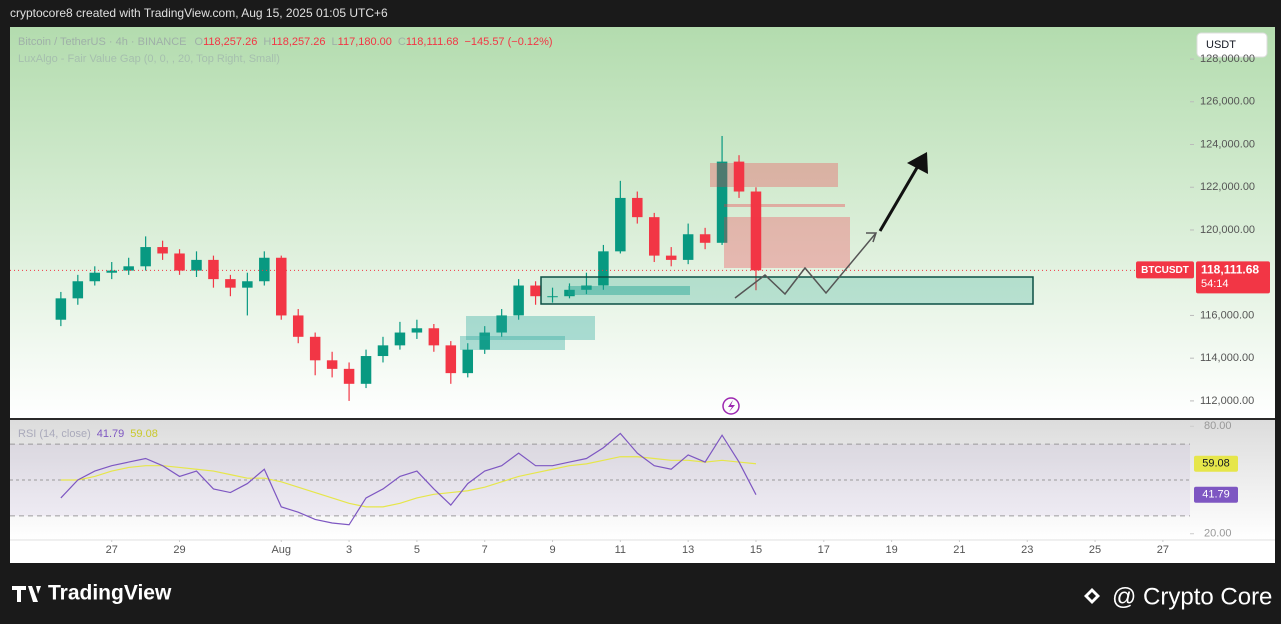 Image resolution: width=1281 pixels, height=624 pixels. I want to click on symbol-label: BTCUSDT, so click(1165, 270).